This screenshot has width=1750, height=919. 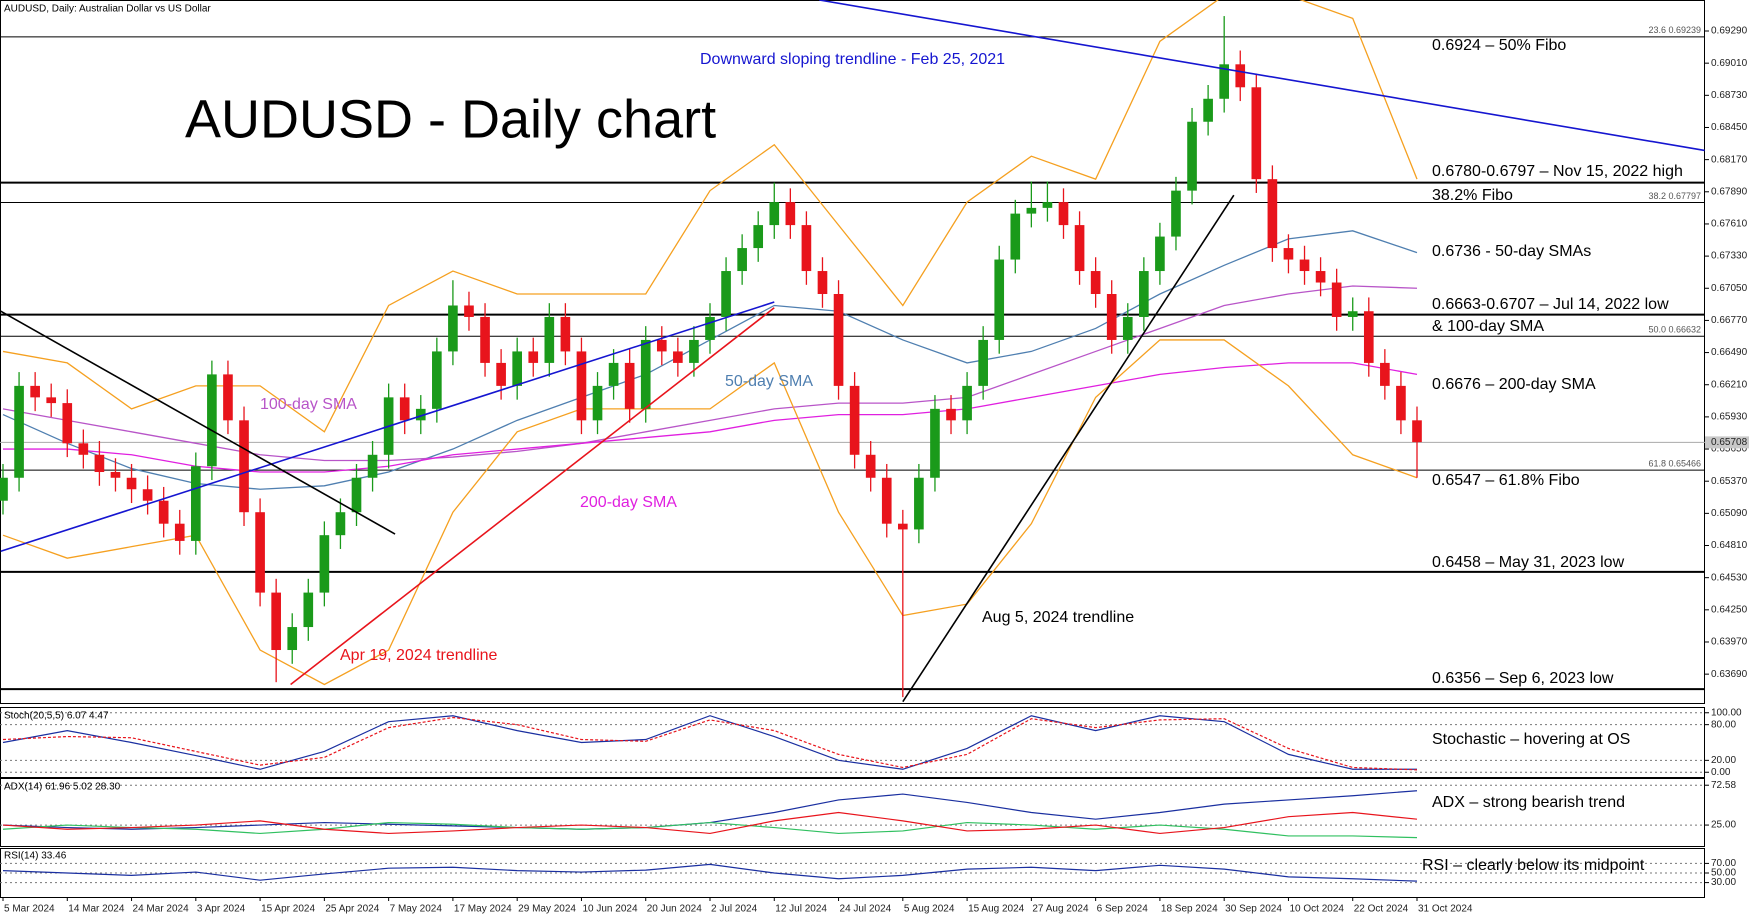 What do you see at coordinates (1721, 772) in the screenshot?
I see `y-tick-label: 0.00` at bounding box center [1721, 772].